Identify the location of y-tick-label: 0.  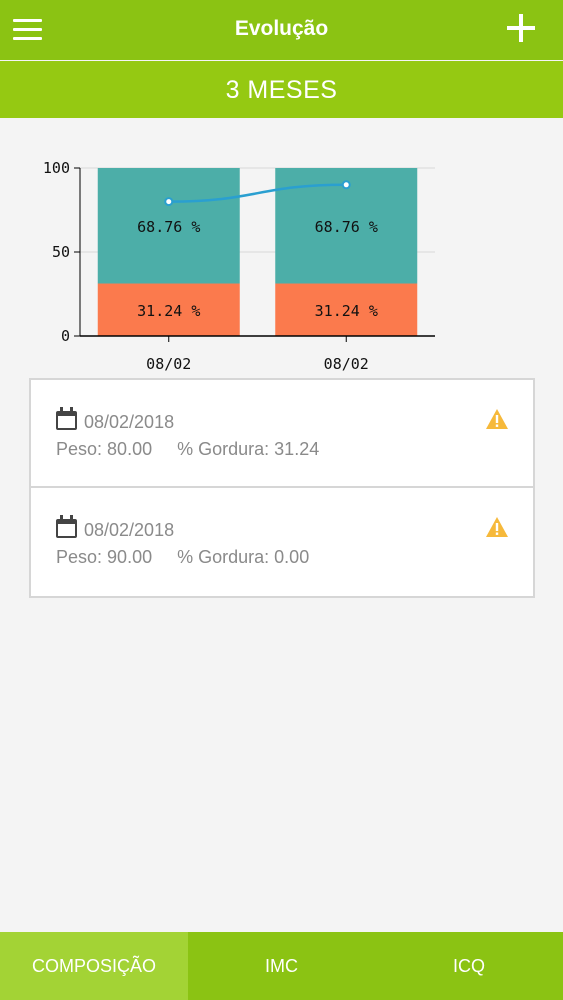
(65, 336).